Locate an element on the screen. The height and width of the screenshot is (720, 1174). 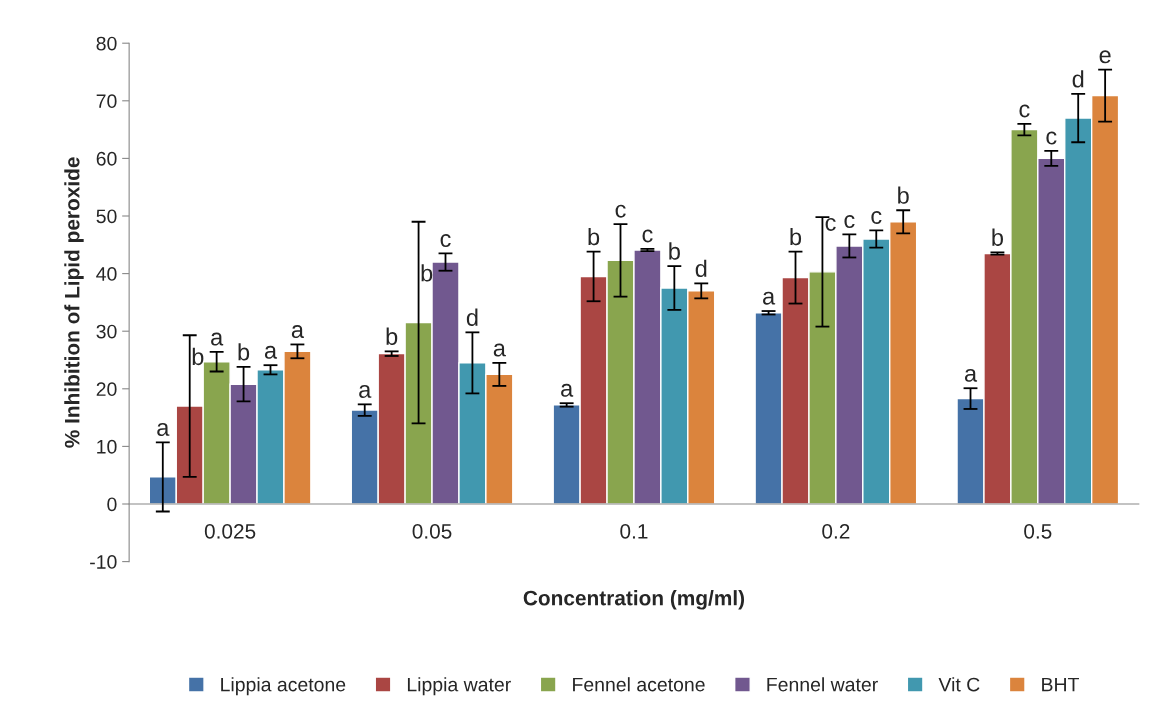
y-tick-label: 70 is located at coordinates (106, 101).